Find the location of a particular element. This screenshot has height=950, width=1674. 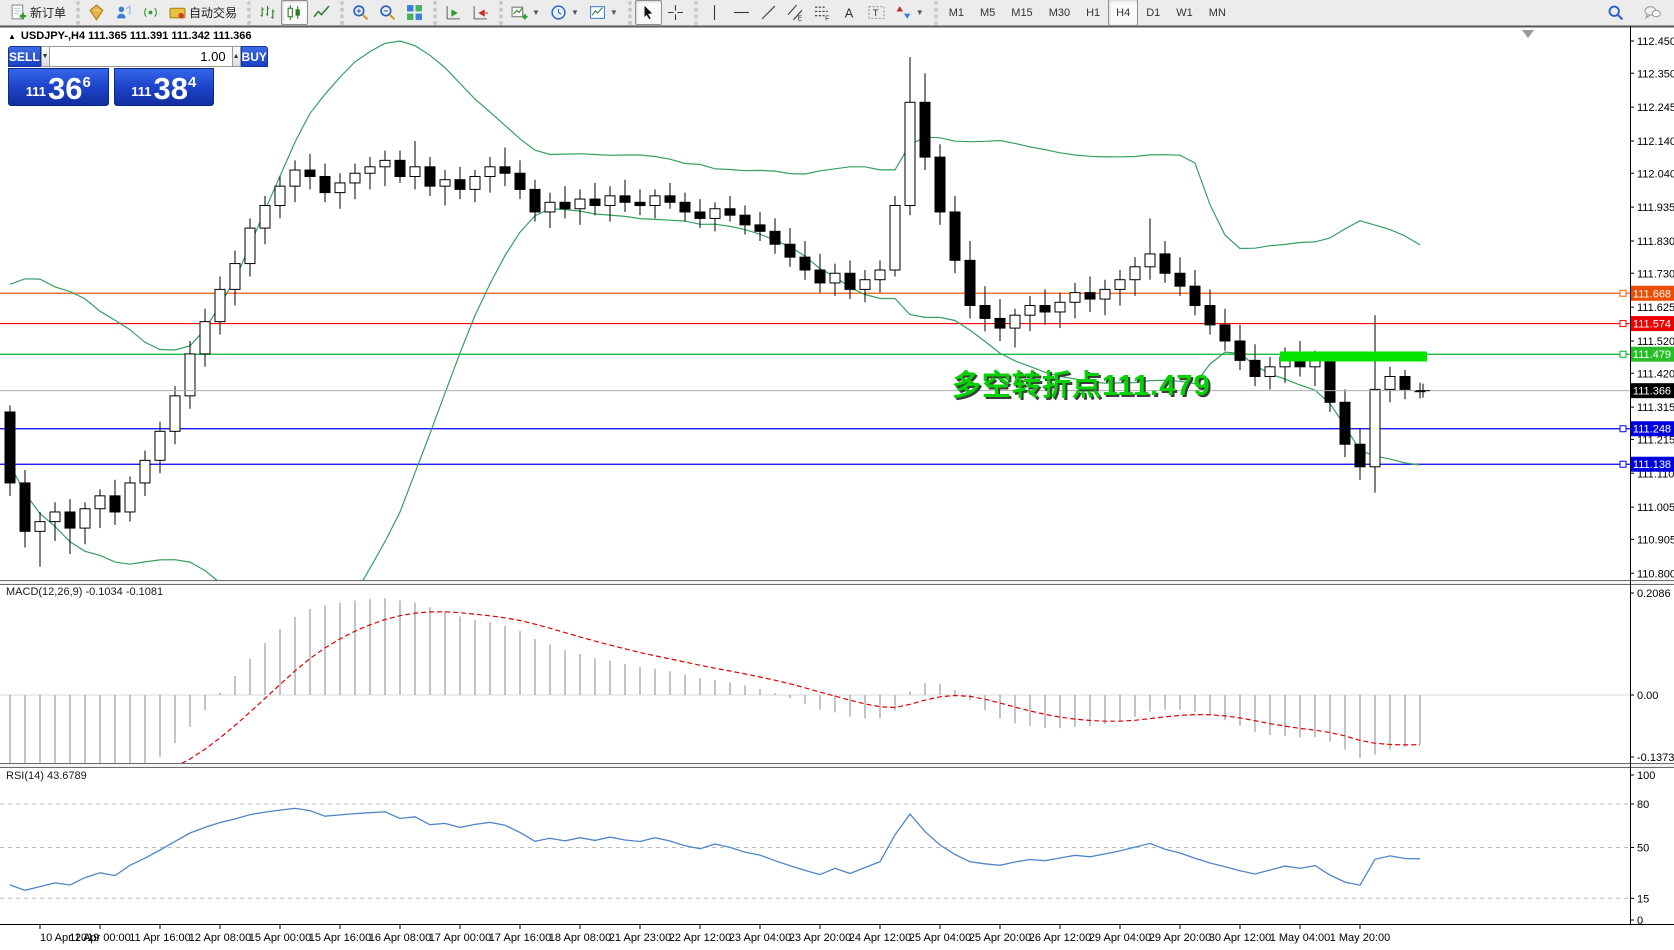

candlestick-button is located at coordinates (295, 12).